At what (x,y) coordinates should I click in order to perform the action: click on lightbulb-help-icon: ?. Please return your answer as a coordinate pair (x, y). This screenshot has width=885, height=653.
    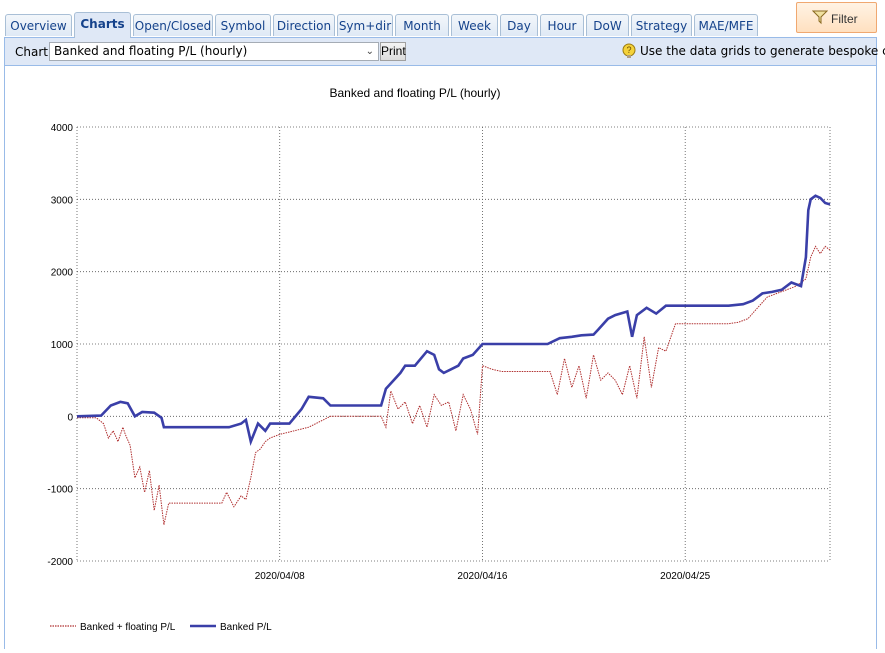
    Looking at the image, I should click on (629, 50).